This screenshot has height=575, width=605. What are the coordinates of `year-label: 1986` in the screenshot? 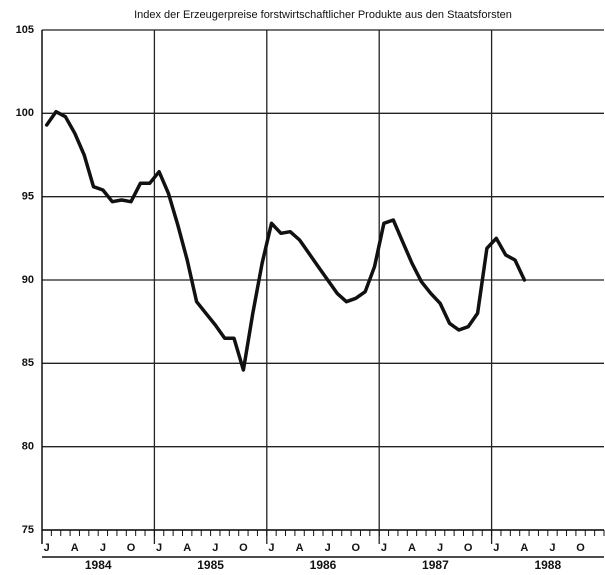 It's located at (323, 565).